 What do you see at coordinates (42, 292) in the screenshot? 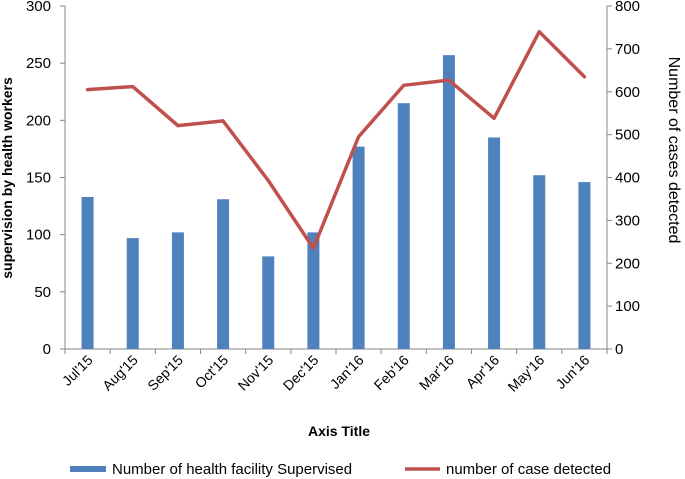
I see `y-tick-label: 50` at bounding box center [42, 292].